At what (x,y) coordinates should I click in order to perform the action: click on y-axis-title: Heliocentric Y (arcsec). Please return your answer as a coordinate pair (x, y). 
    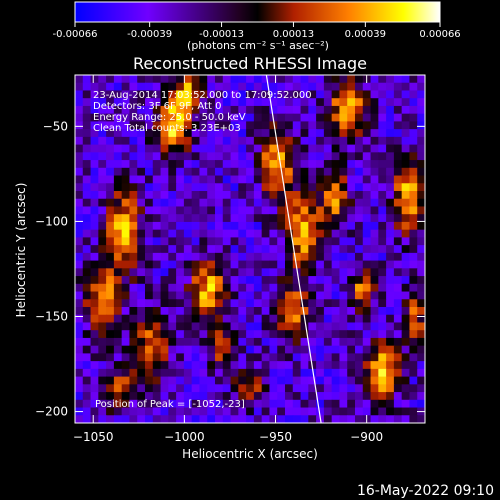
    Looking at the image, I should click on (21, 250).